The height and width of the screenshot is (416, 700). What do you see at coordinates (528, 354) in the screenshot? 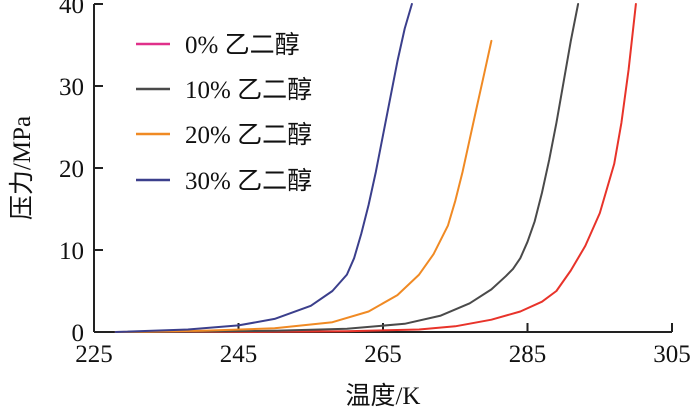
I see `x-tick-label: 285` at bounding box center [528, 354].